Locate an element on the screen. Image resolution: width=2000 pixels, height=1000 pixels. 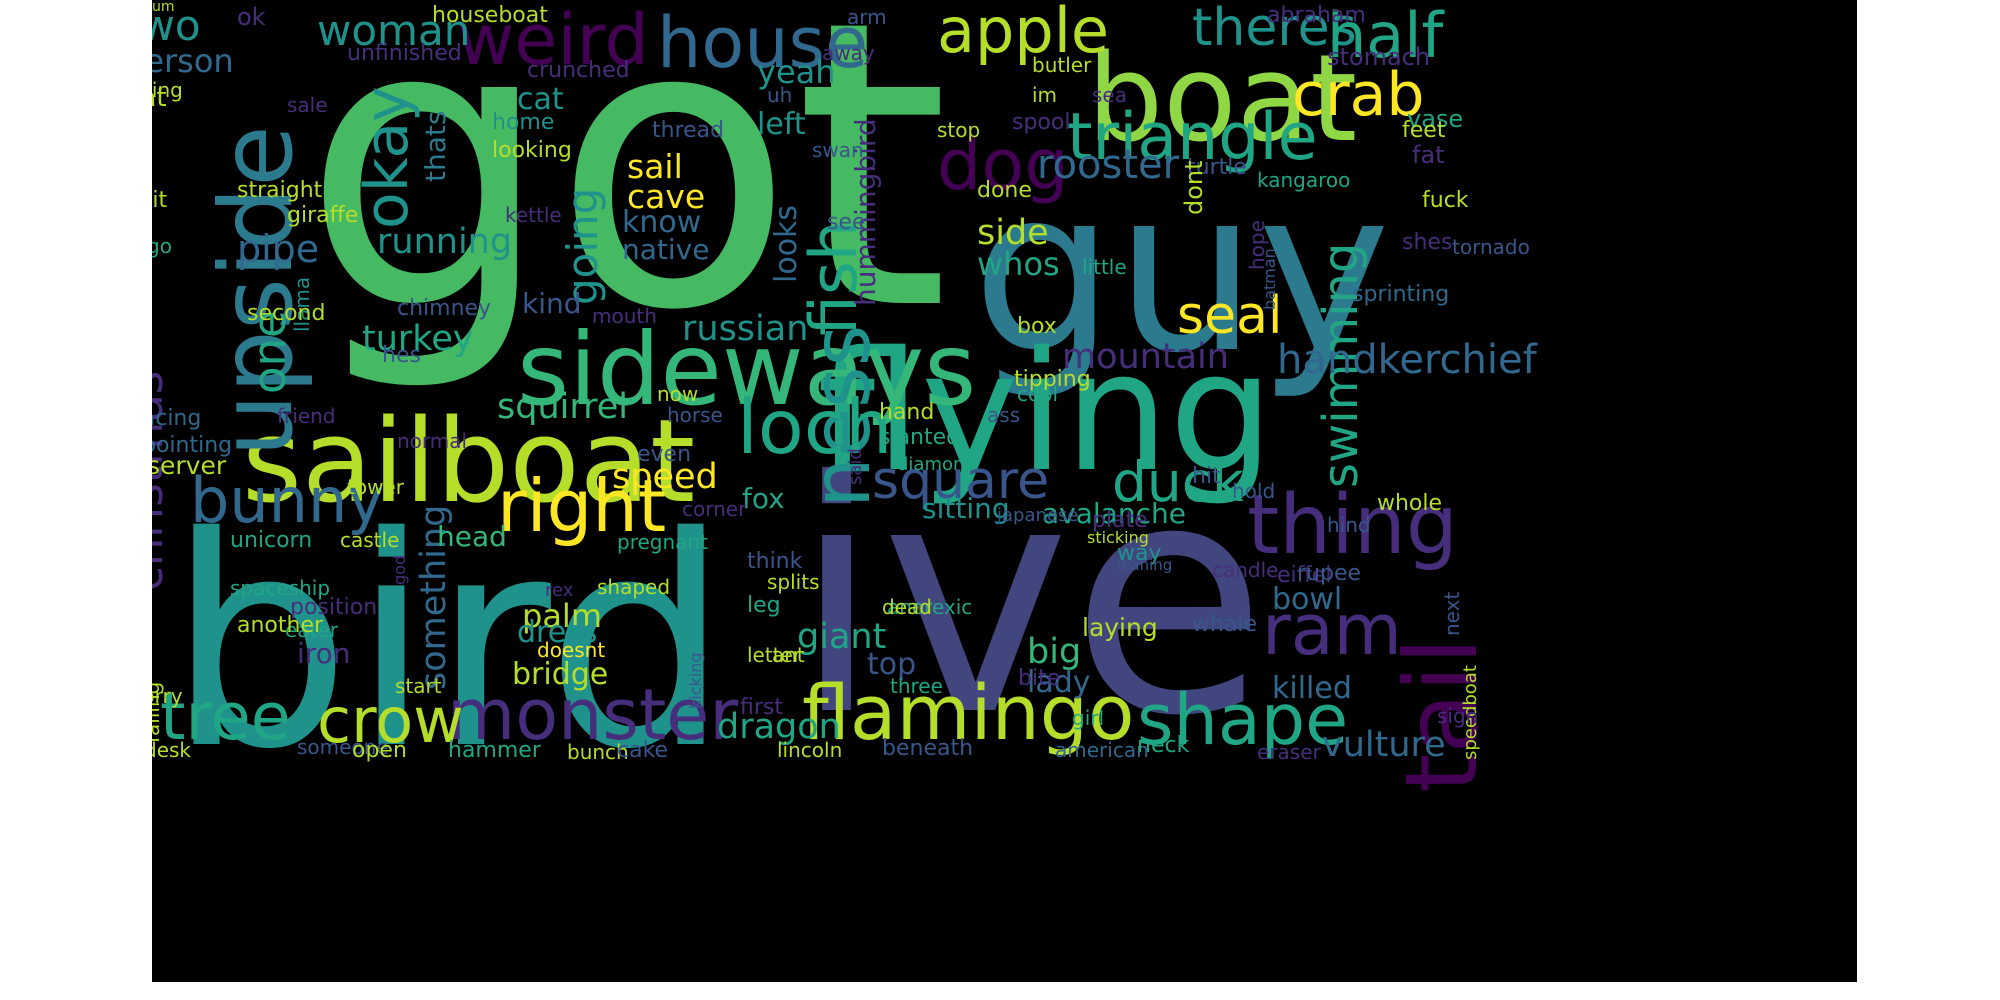
word-im: im is located at coordinates (1045, 95).